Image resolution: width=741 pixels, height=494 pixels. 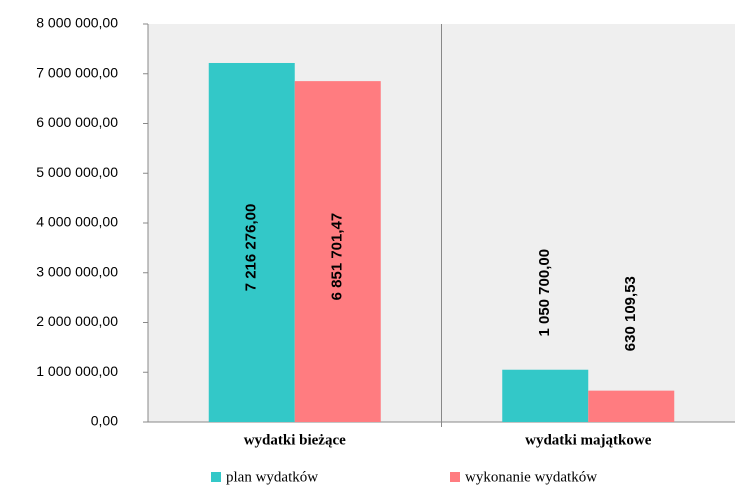 I want to click on y-tick-label: 2 000 000,00, so click(x=77, y=321).